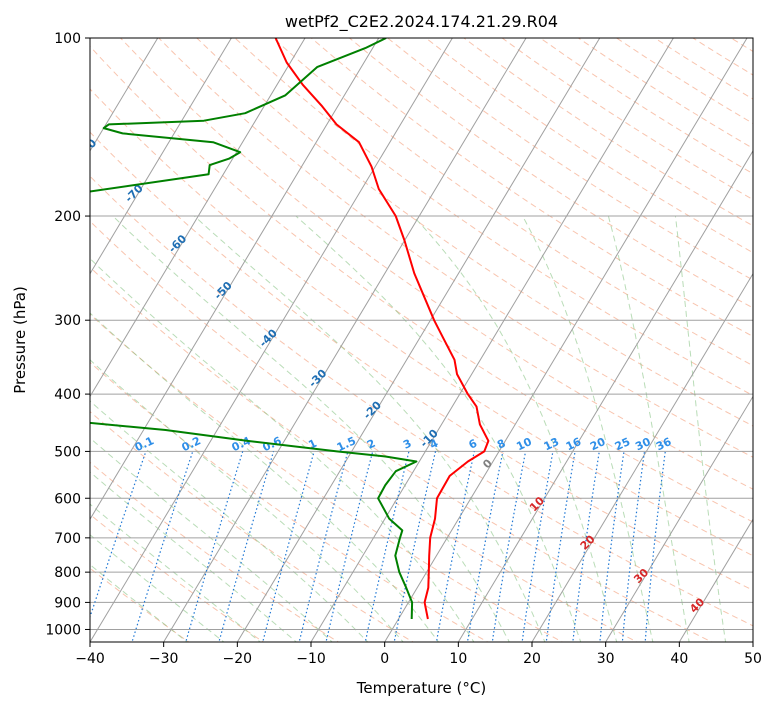 The image size is (775, 708). Describe the element at coordinates (317, 378) in the screenshot. I see `isotherm-label: -30` at that location.